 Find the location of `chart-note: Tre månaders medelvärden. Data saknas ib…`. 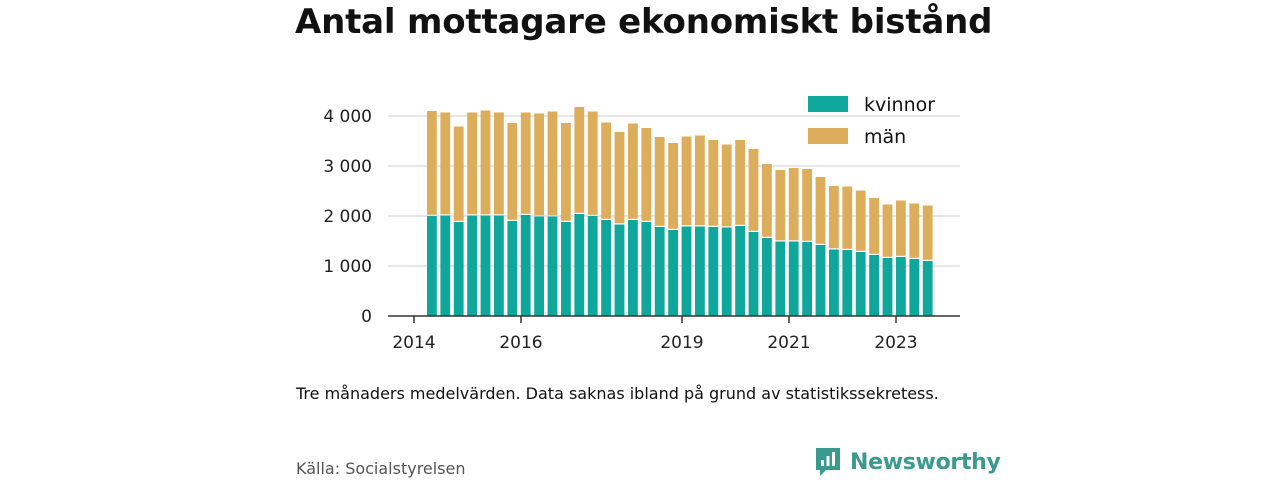

chart-note: Tre månaders medelvärden. Data saknas ib… is located at coordinates (617, 393).